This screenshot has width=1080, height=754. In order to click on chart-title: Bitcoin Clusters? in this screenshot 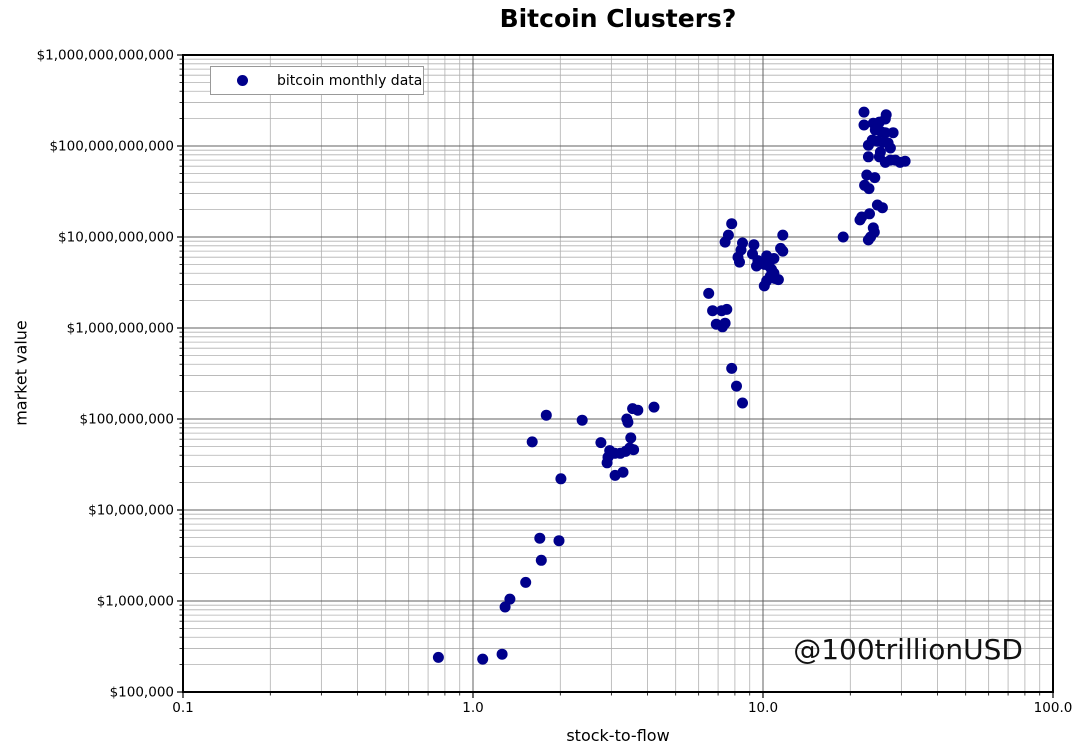, I will do `click(618, 18)`.